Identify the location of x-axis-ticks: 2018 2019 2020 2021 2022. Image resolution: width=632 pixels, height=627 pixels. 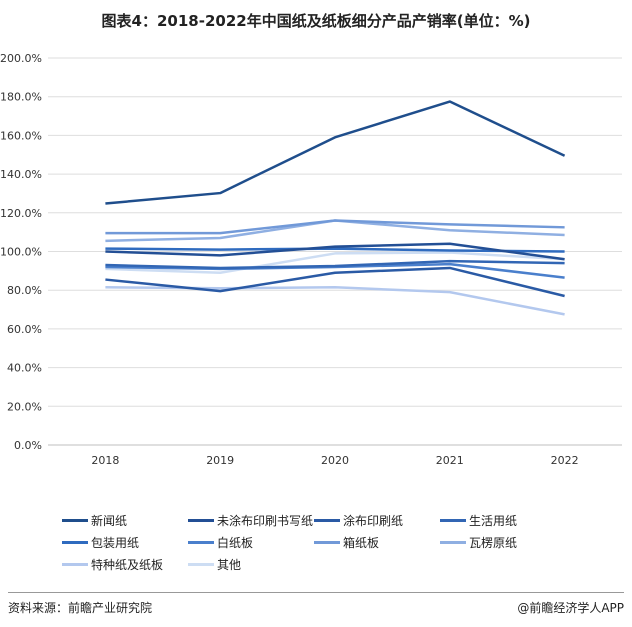
(334, 460).